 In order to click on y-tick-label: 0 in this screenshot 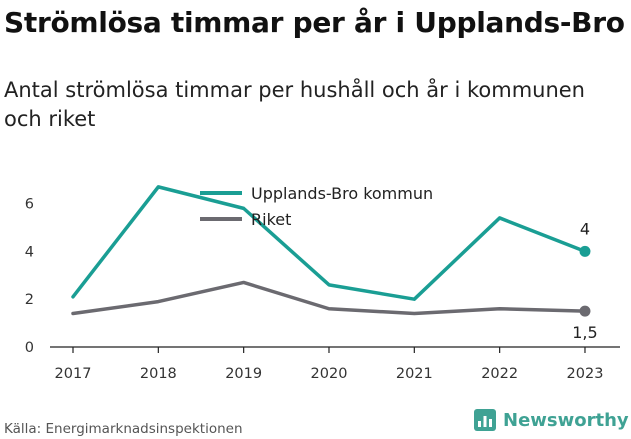, I will do `click(29, 348)`.